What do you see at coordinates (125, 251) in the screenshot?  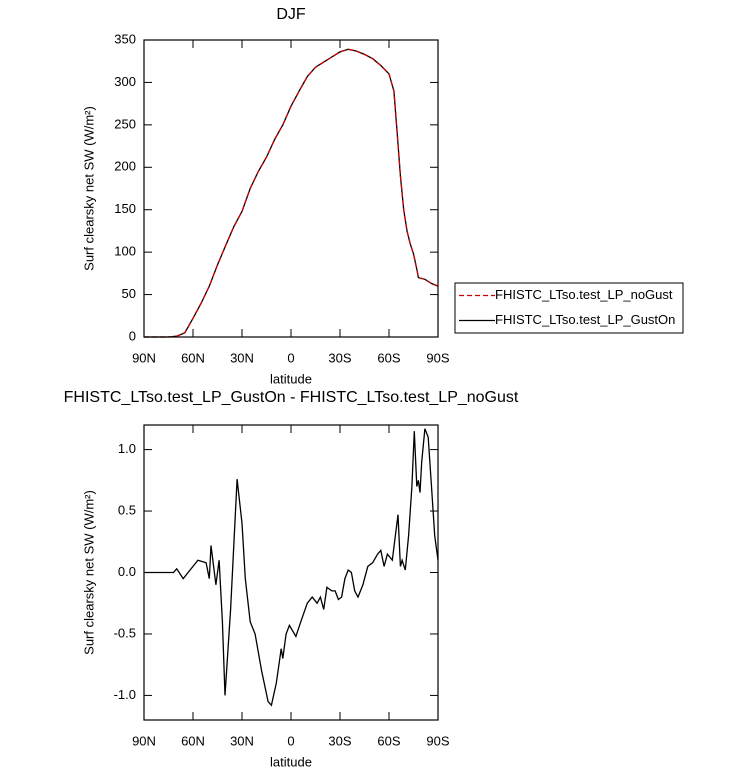 I see `y-tick-label: 100` at bounding box center [125, 251].